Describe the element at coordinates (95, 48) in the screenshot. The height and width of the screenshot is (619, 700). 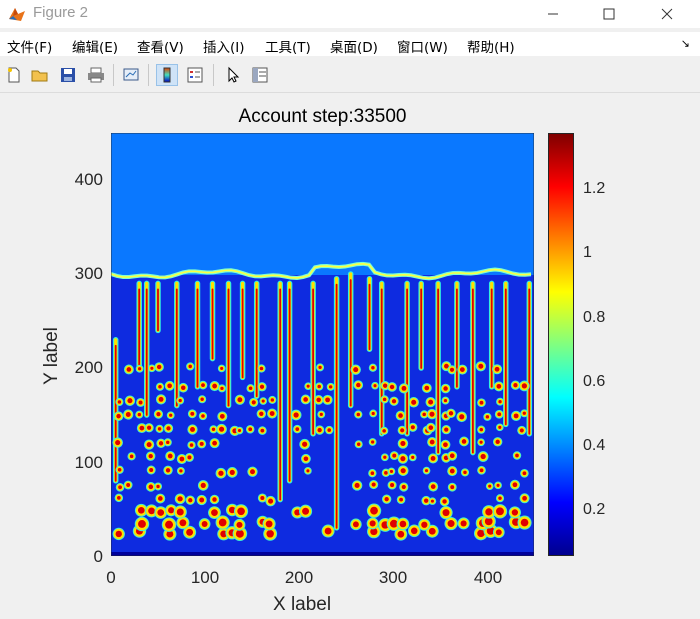
I see `menu-edit: 编辑(E)` at that location.